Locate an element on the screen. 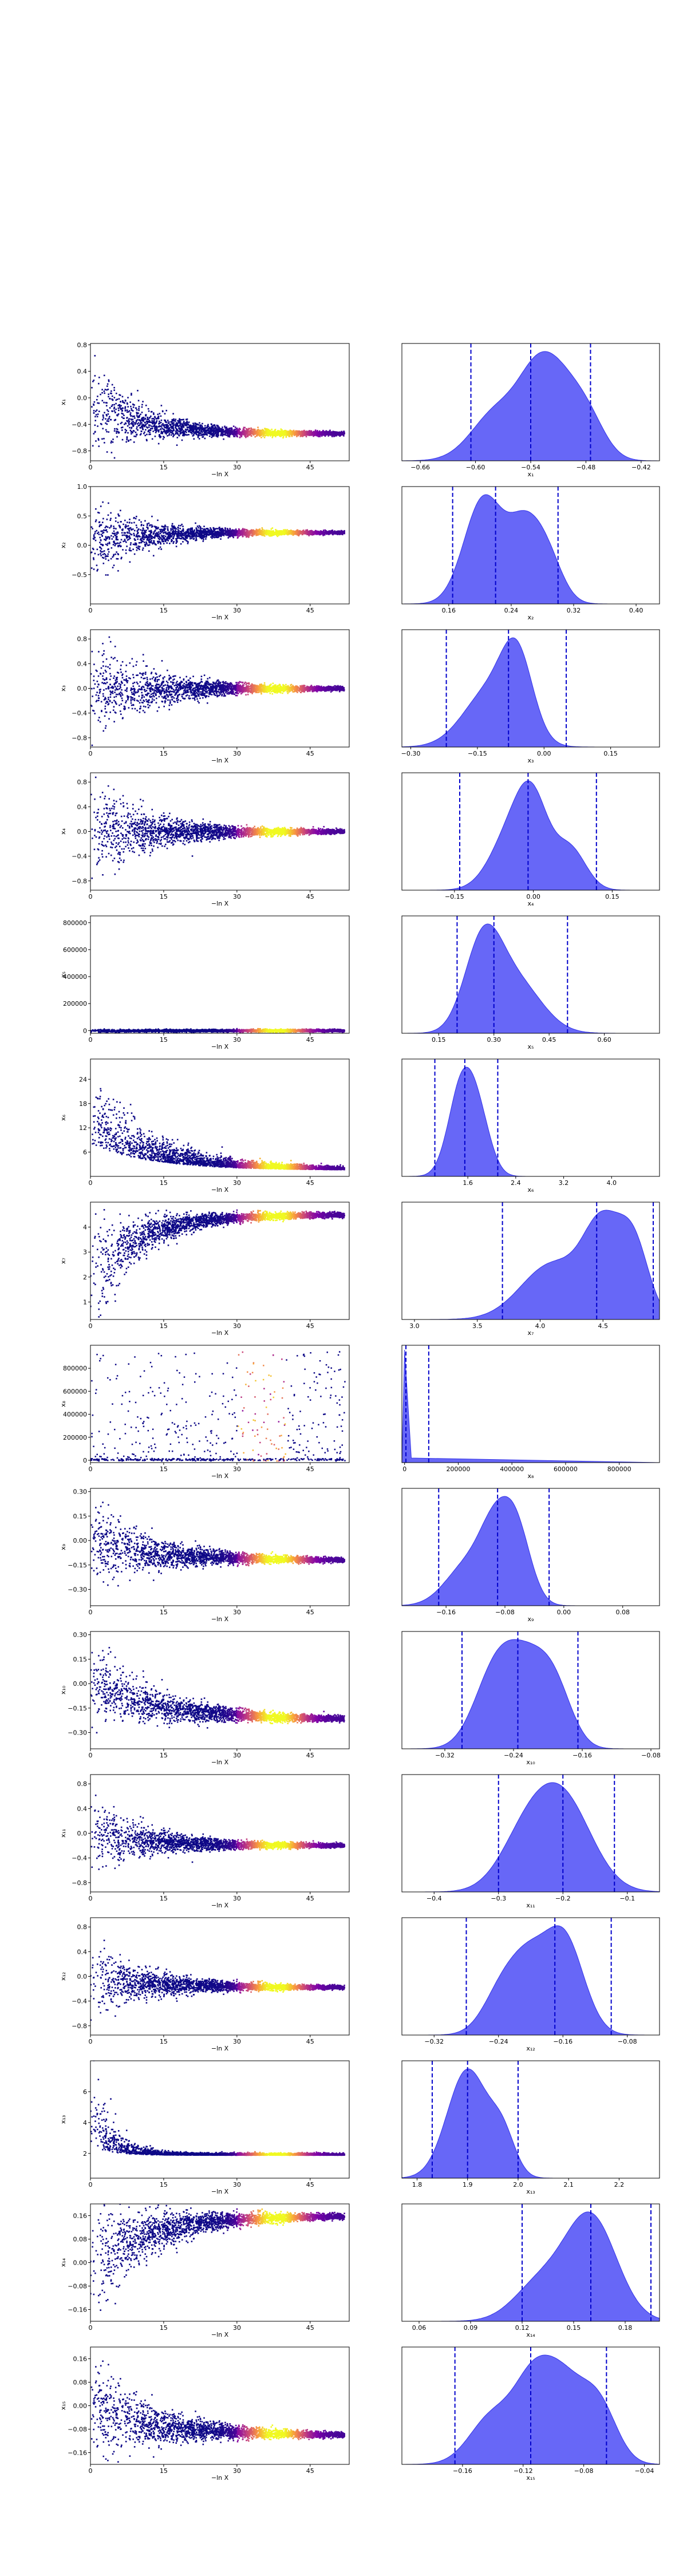 The height and width of the screenshot is (2576, 687). scatter-panel-1: 0 15 30 450.80.40.0−0.4−0.8−ln Xx₁ is located at coordinates (205, 409).